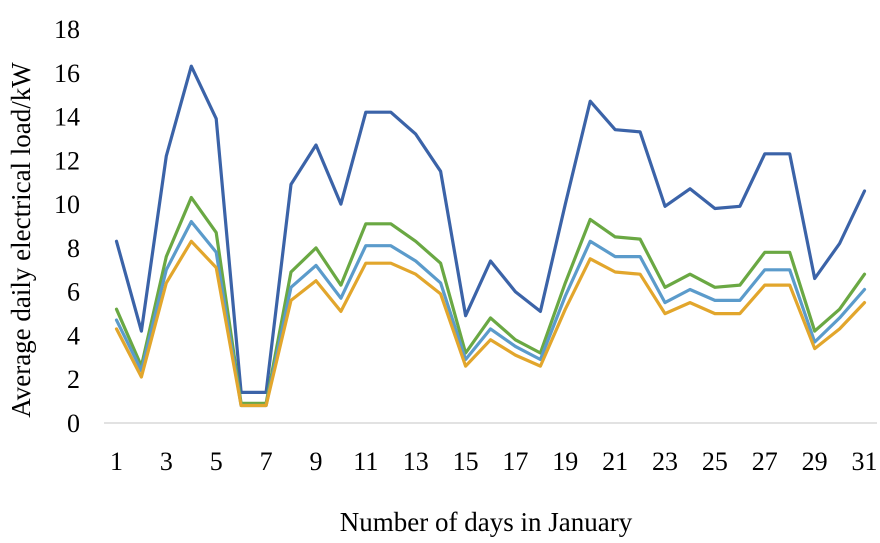 This screenshot has height=543, width=880. I want to click on x-tick-label: 27, so click(765, 461).